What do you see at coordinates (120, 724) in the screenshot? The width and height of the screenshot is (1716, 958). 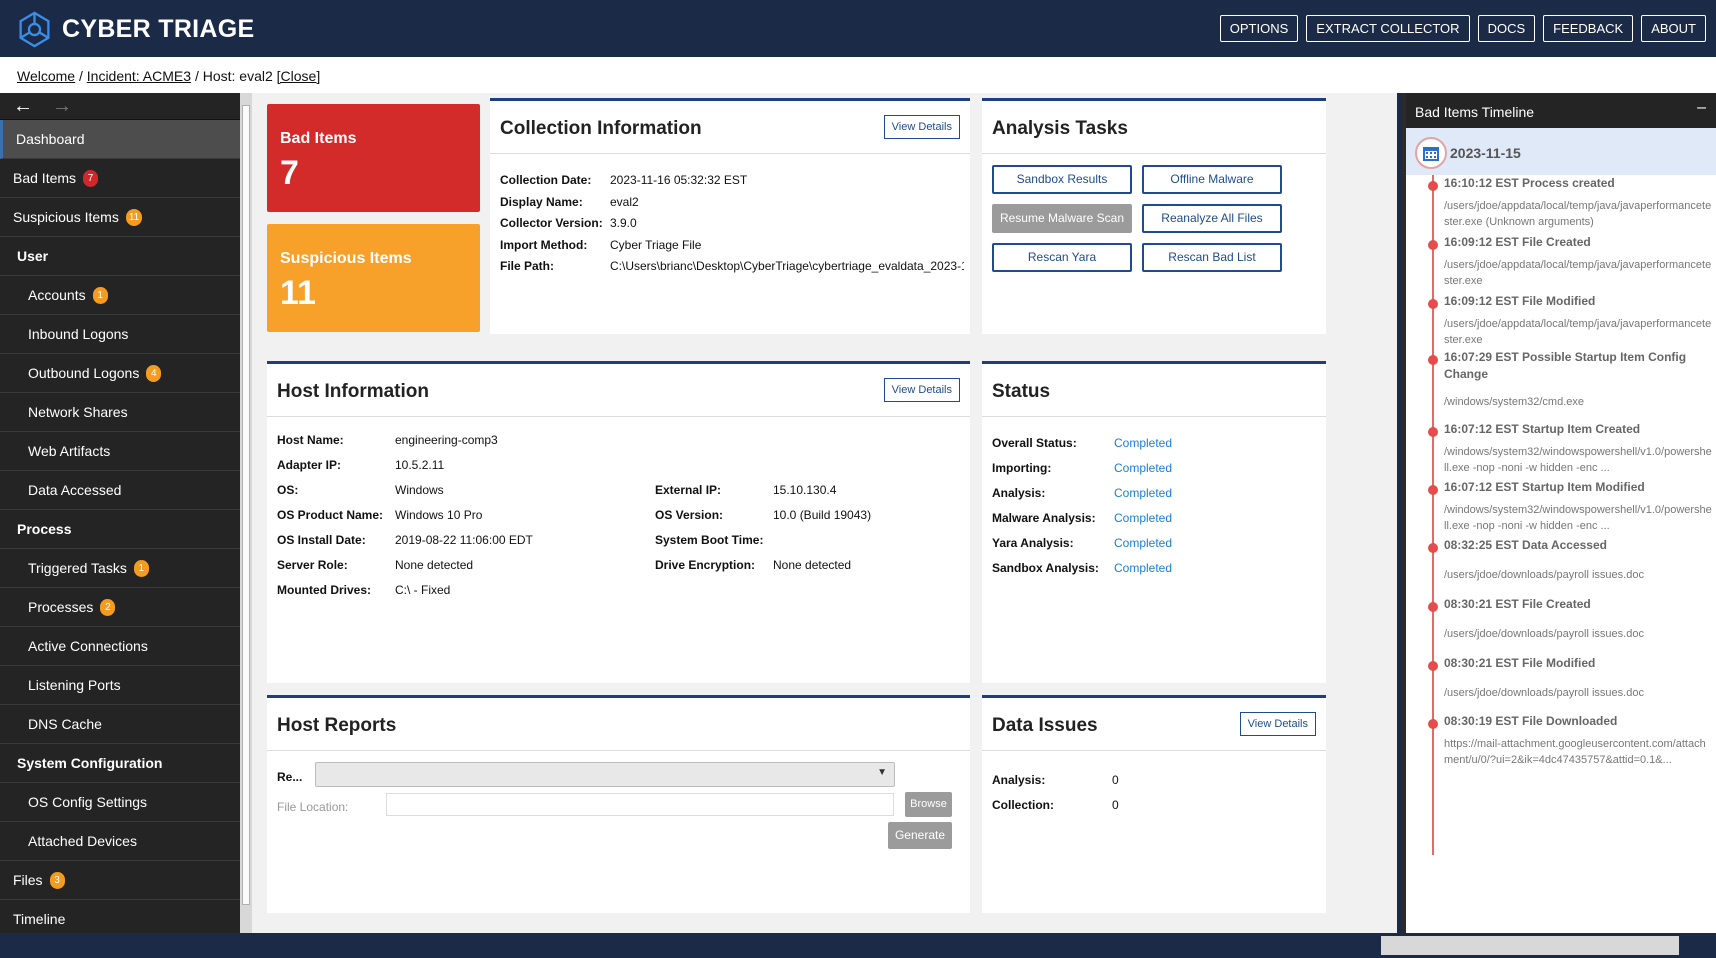 I see `sidebar-item: DNS Cache` at bounding box center [120, 724].